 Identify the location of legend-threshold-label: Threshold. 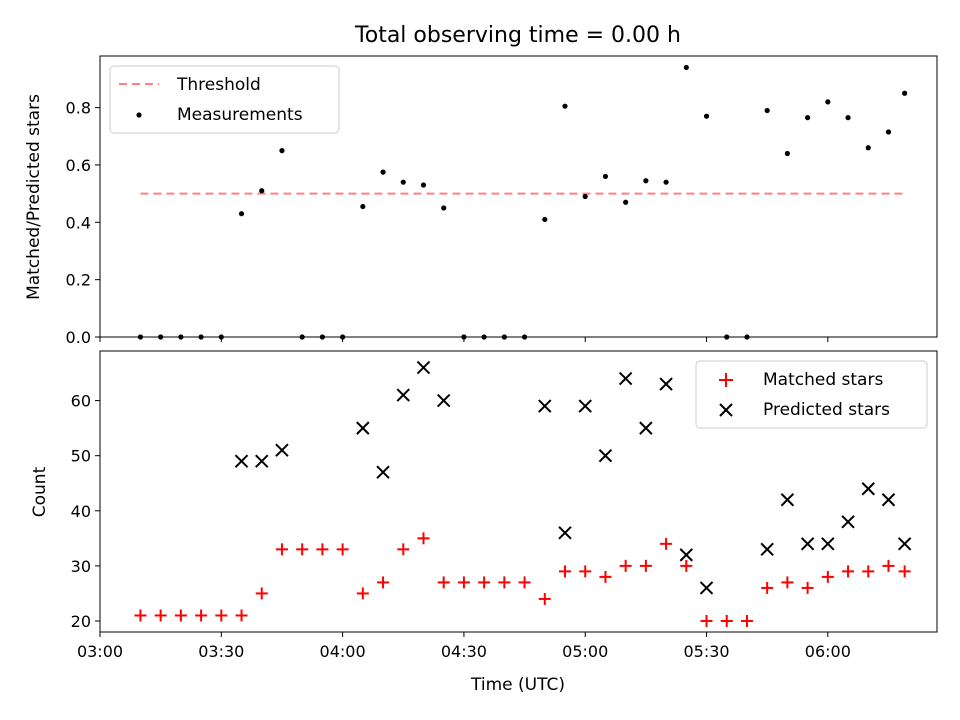
(218, 85).